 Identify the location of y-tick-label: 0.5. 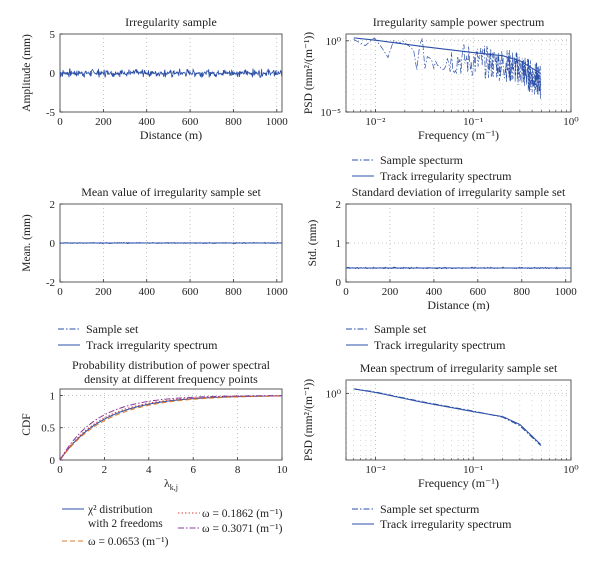
(48, 429).